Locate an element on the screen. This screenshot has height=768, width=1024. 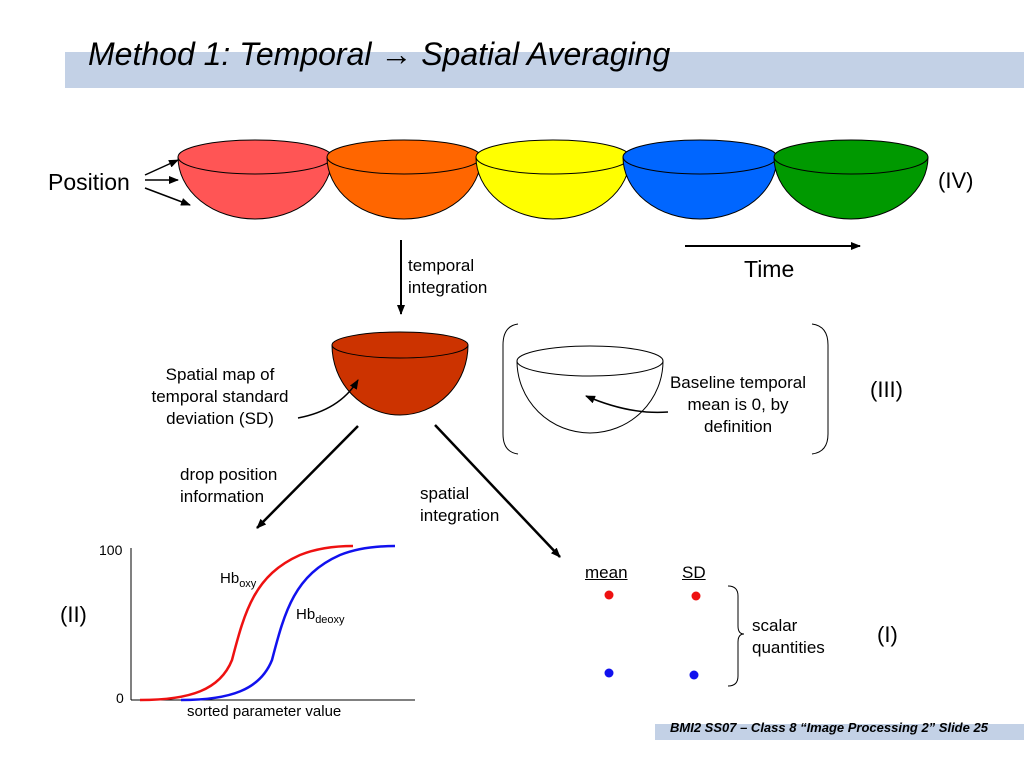
stage-ii-label: (II) is located at coordinates (73, 614).